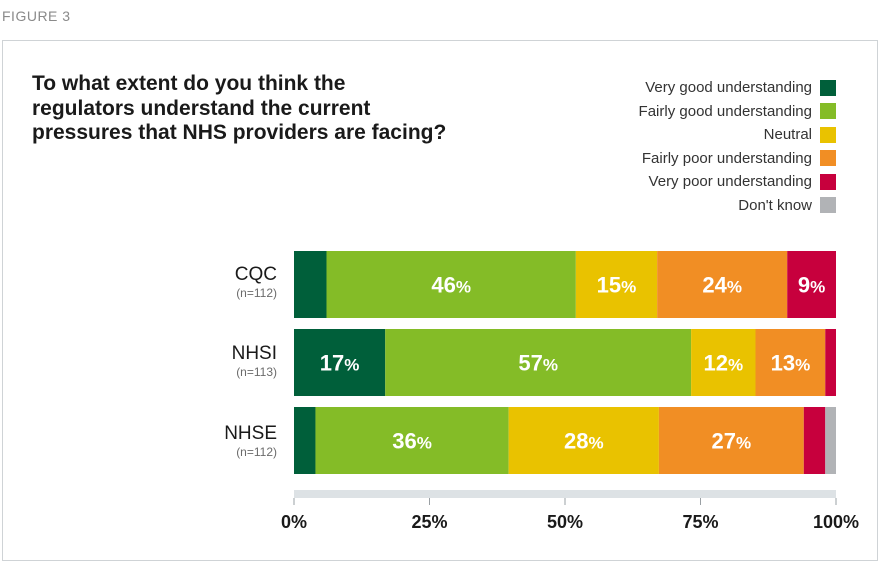 This screenshot has width=882, height=564. What do you see at coordinates (254, 353) in the screenshot?
I see `category-label: NHSI` at bounding box center [254, 353].